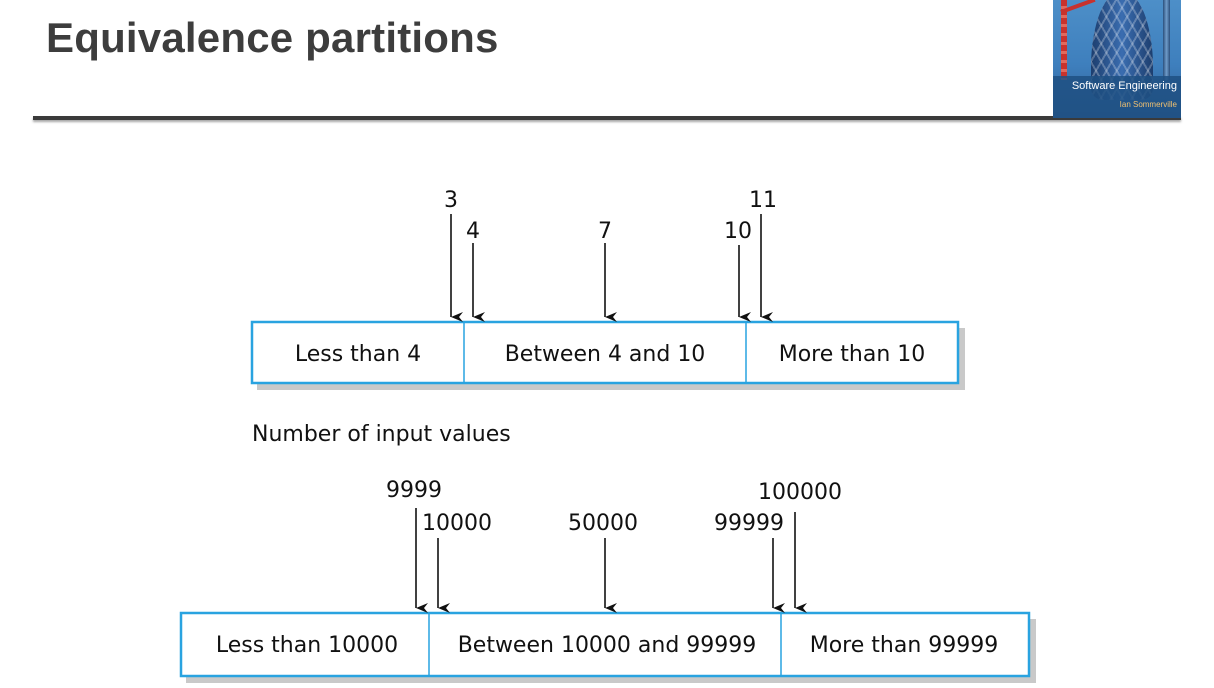 Image resolution: width=1214 pixels, height=688 pixels. Describe the element at coordinates (414, 490) in the screenshot. I see `bottom-marker-label: 9999` at that location.